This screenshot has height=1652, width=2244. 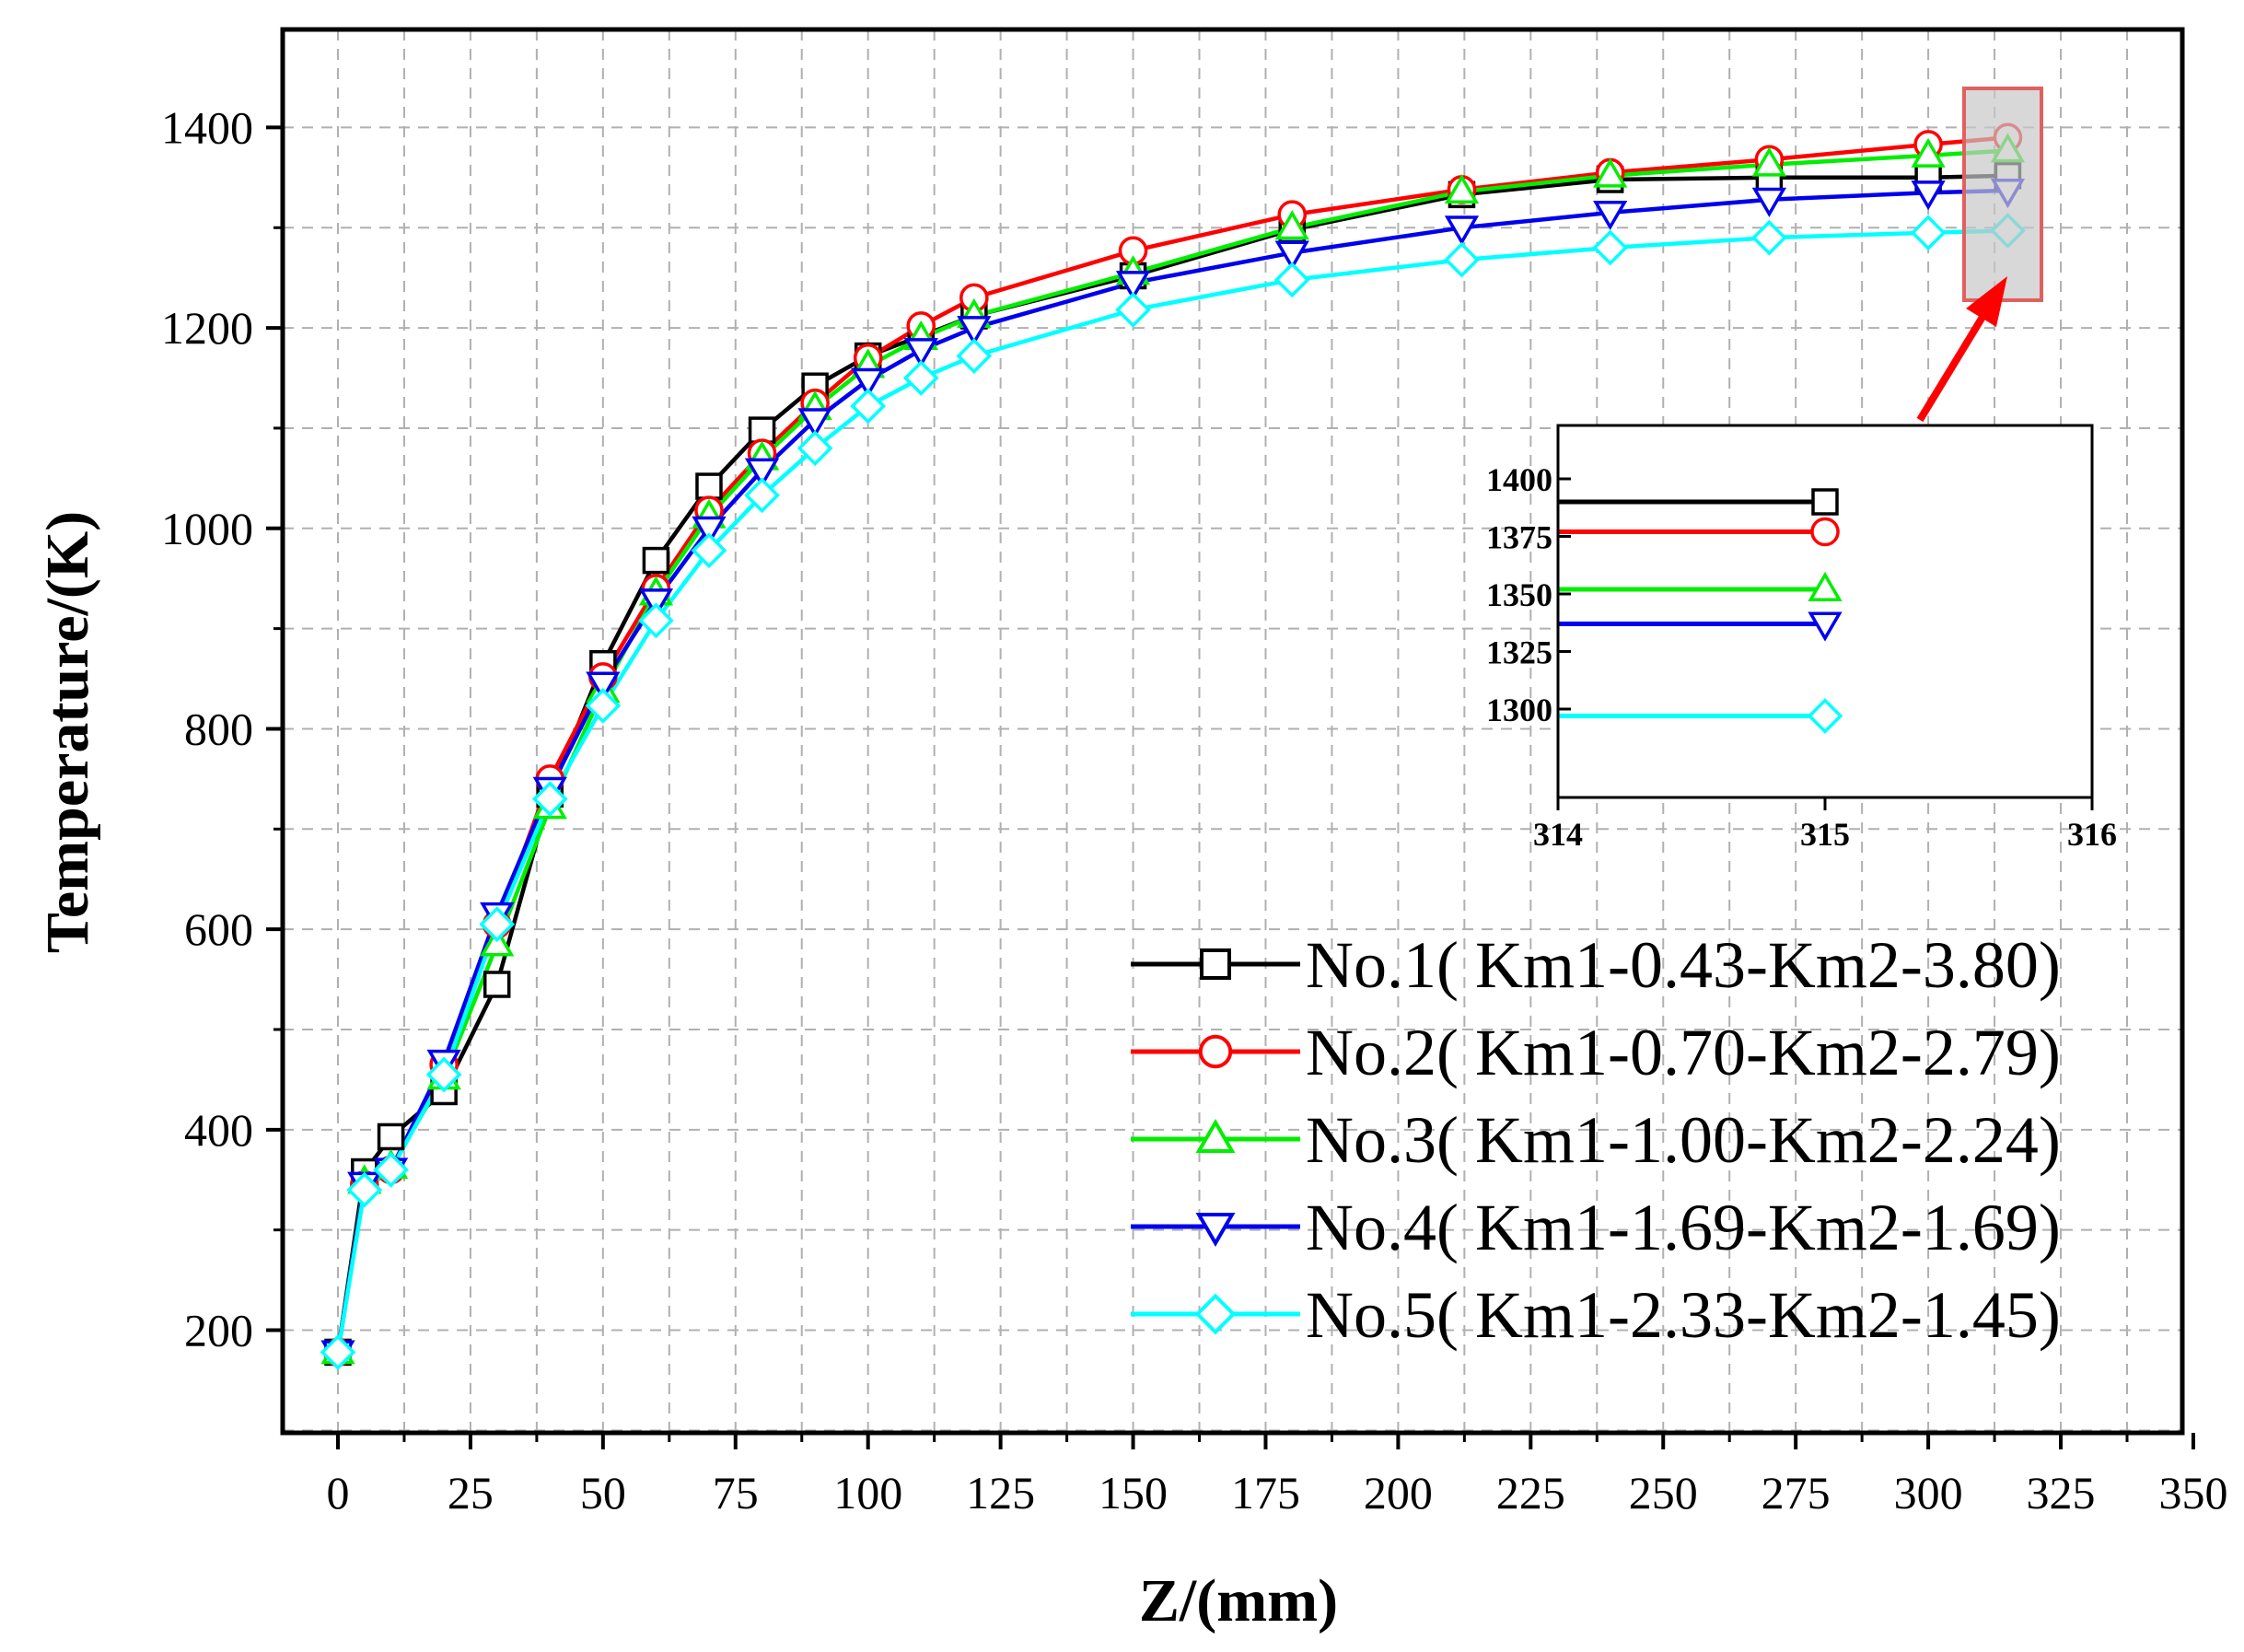 I want to click on zoom-region-highlight, so click(x=2002, y=194).